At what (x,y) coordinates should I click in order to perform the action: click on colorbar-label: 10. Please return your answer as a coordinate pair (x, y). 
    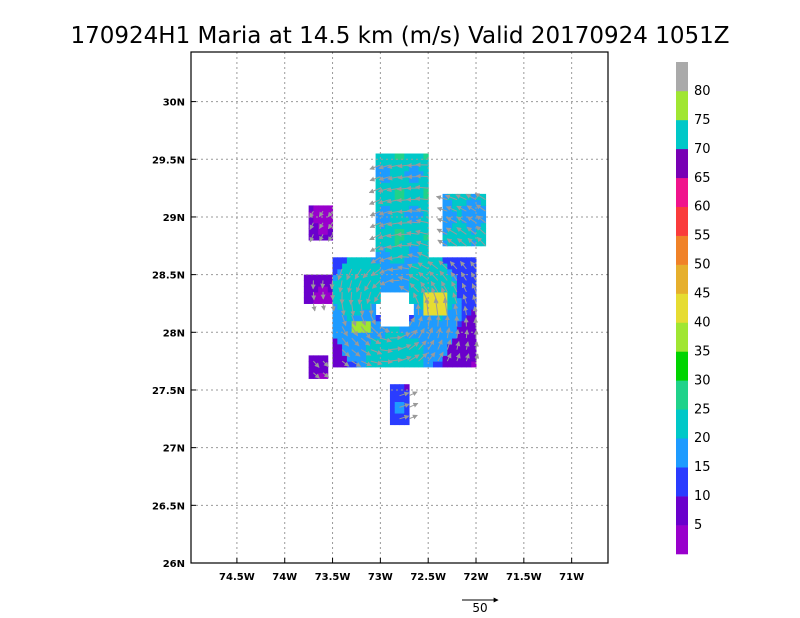
    Looking at the image, I should click on (702, 496).